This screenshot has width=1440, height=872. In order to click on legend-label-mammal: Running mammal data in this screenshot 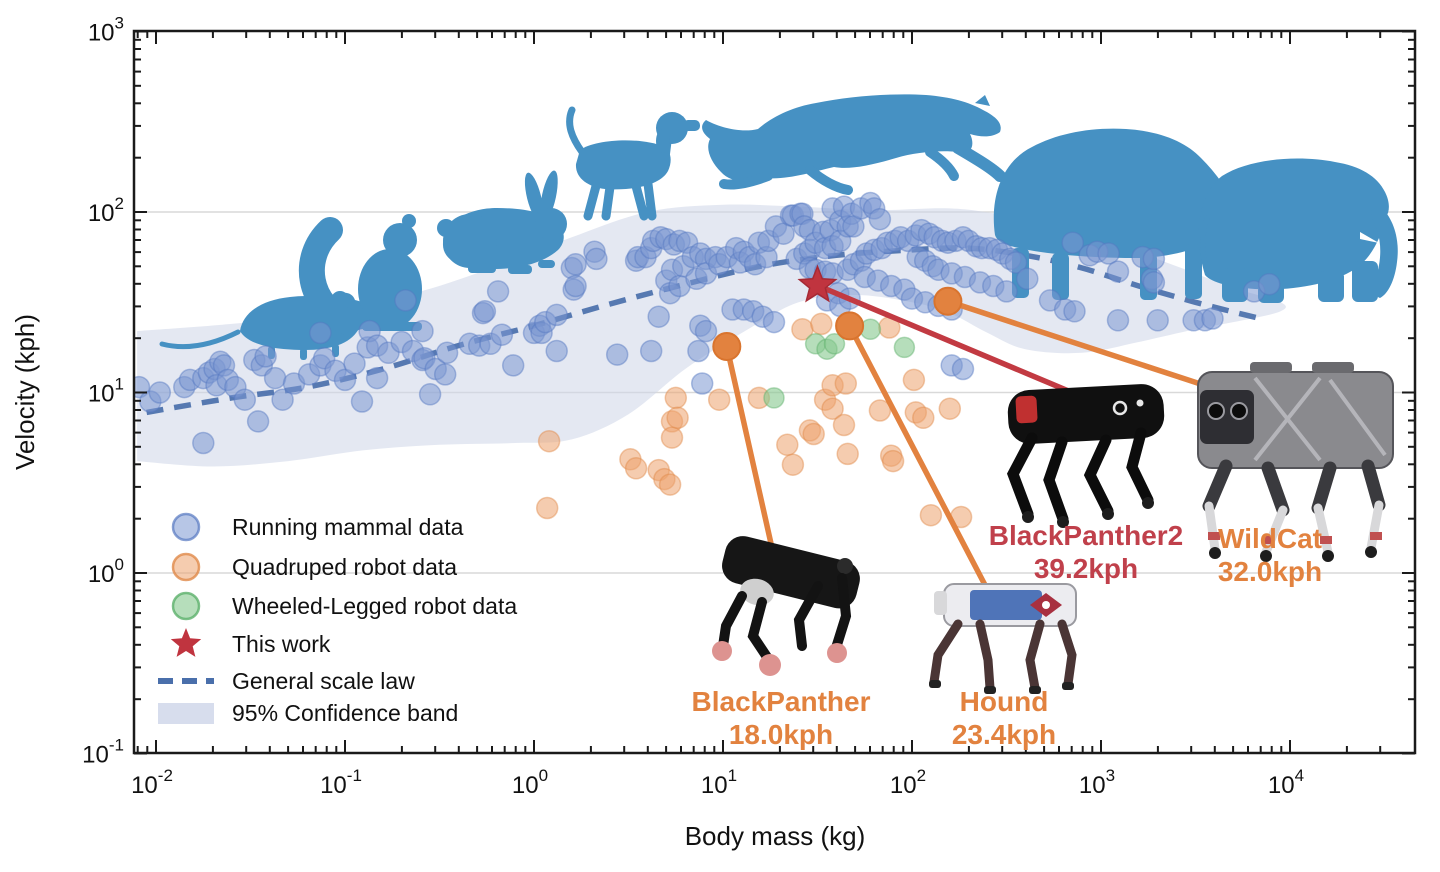, I will do `click(348, 527)`.